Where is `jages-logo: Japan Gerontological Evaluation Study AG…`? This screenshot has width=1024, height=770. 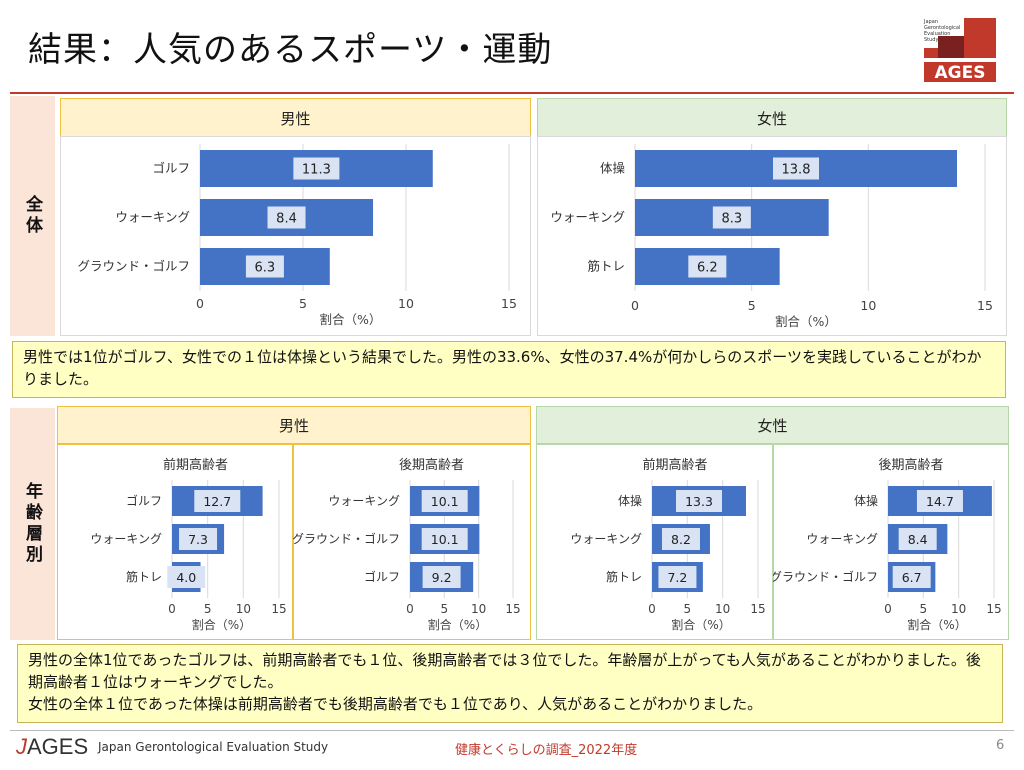
jages-logo: Japan Gerontological Evaluation Study AG… is located at coordinates (960, 52).